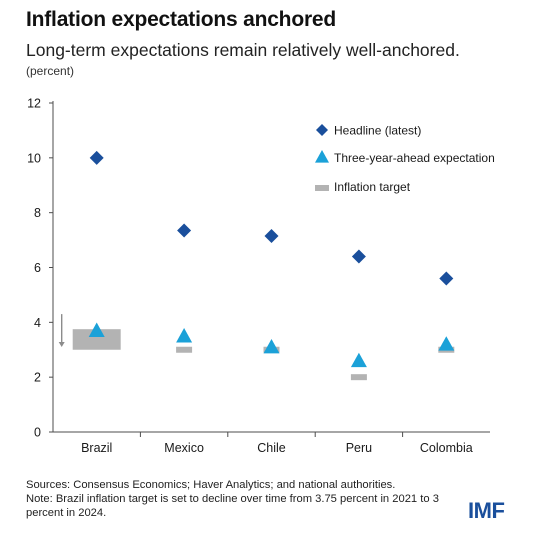 The height and width of the screenshot is (539, 539). What do you see at coordinates (446, 448) in the screenshot?
I see `x-tick-label: Colombia` at bounding box center [446, 448].